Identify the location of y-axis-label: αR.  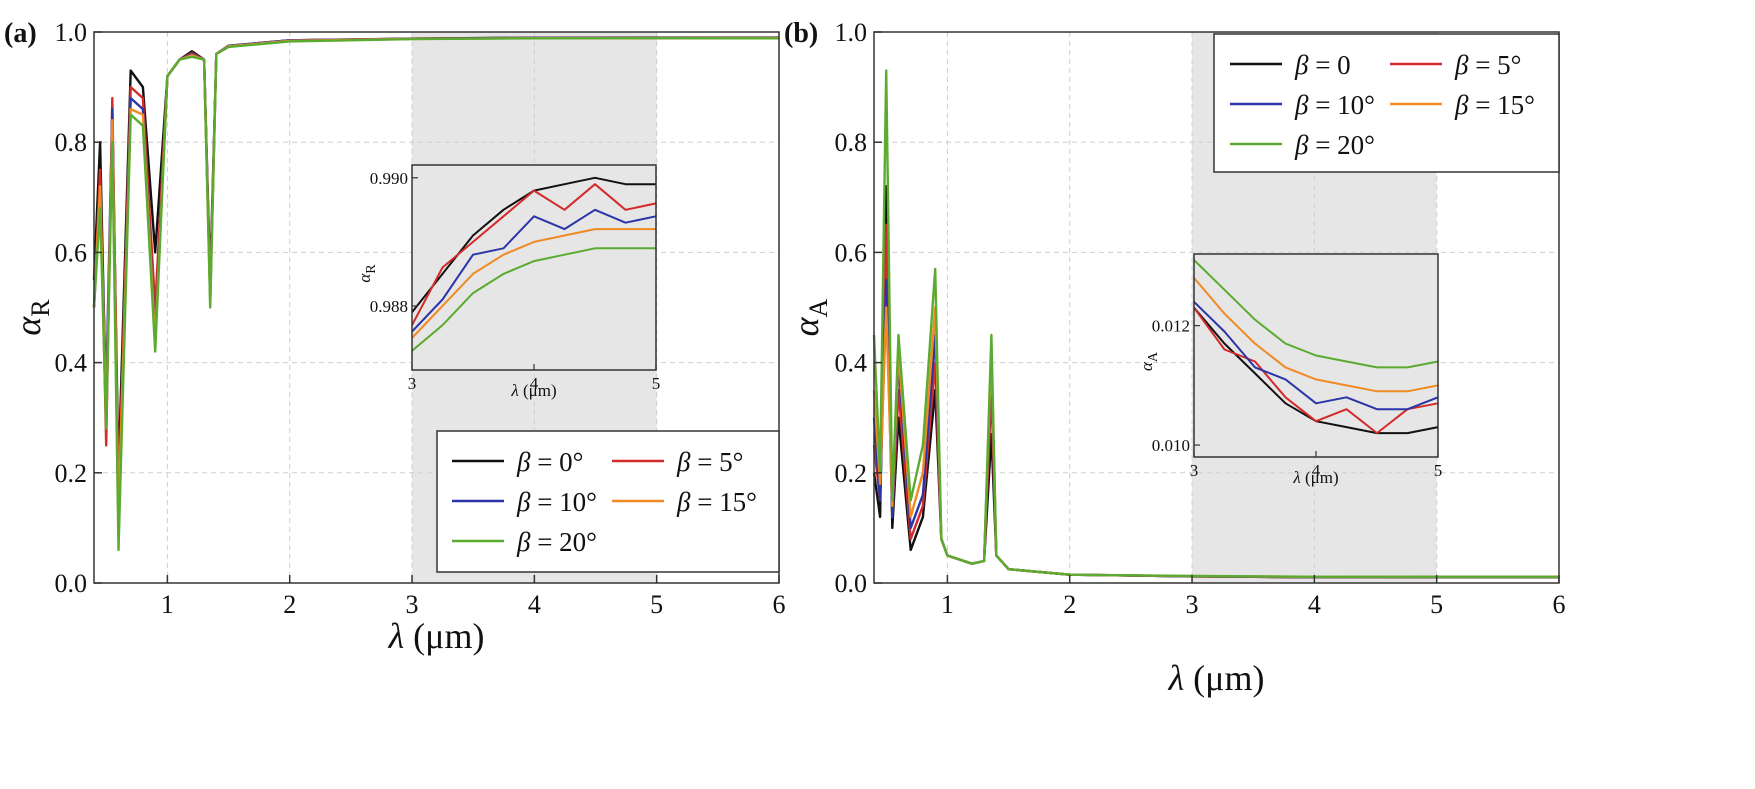
(31, 317).